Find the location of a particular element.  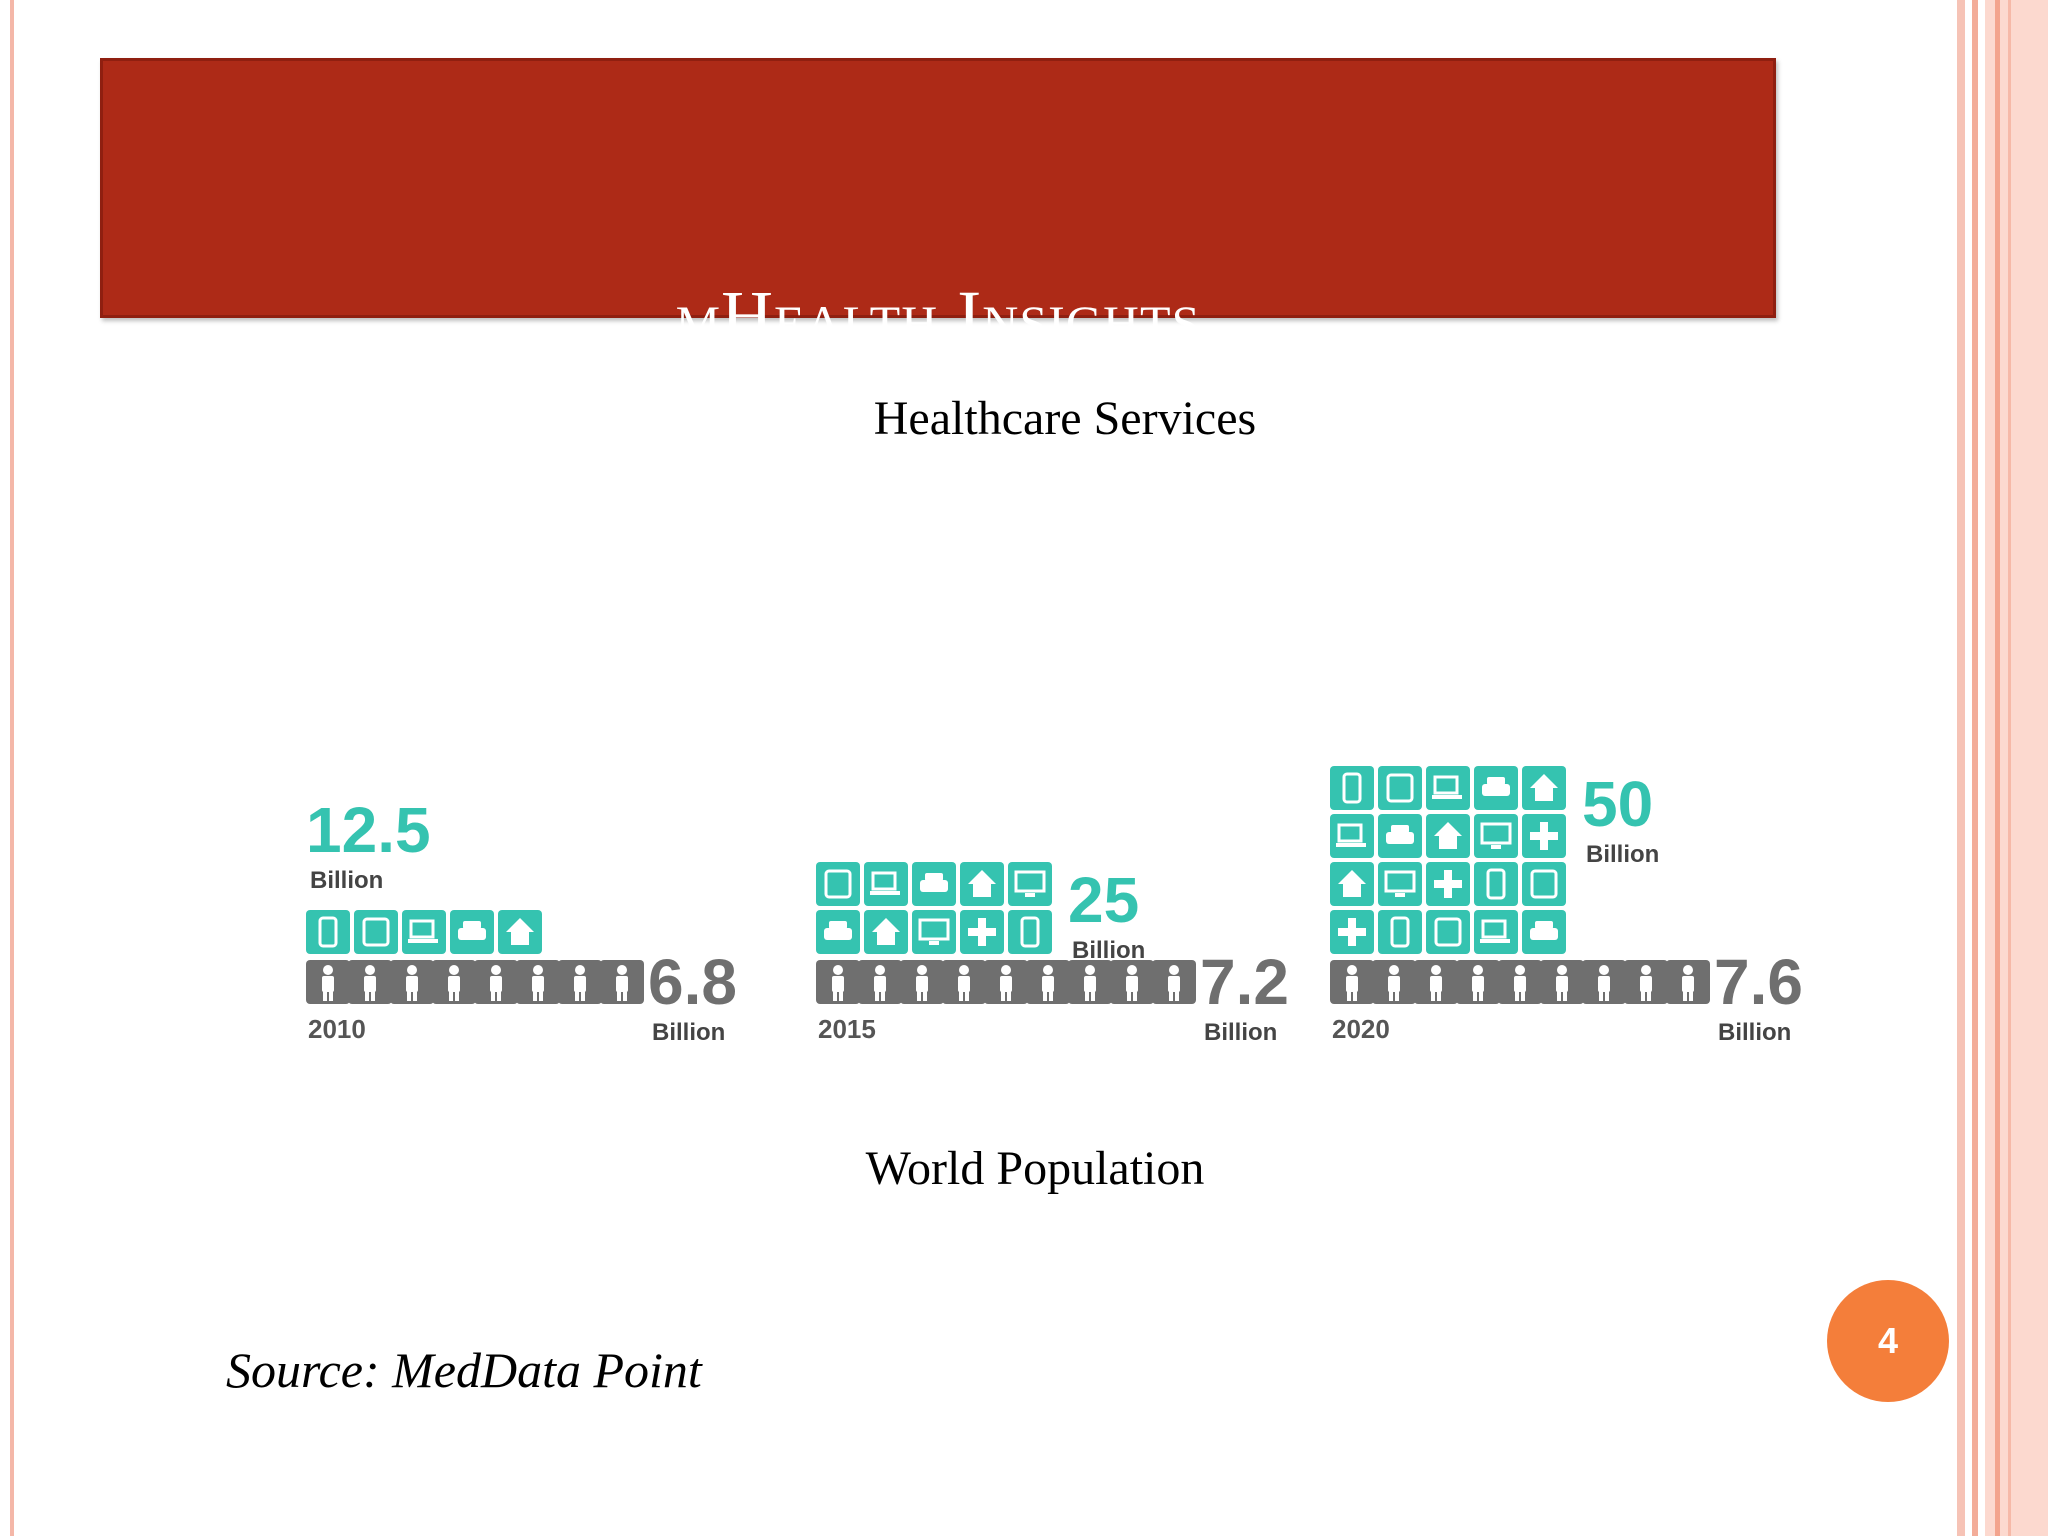

page-number-badge: 4 is located at coordinates (1888, 1341).